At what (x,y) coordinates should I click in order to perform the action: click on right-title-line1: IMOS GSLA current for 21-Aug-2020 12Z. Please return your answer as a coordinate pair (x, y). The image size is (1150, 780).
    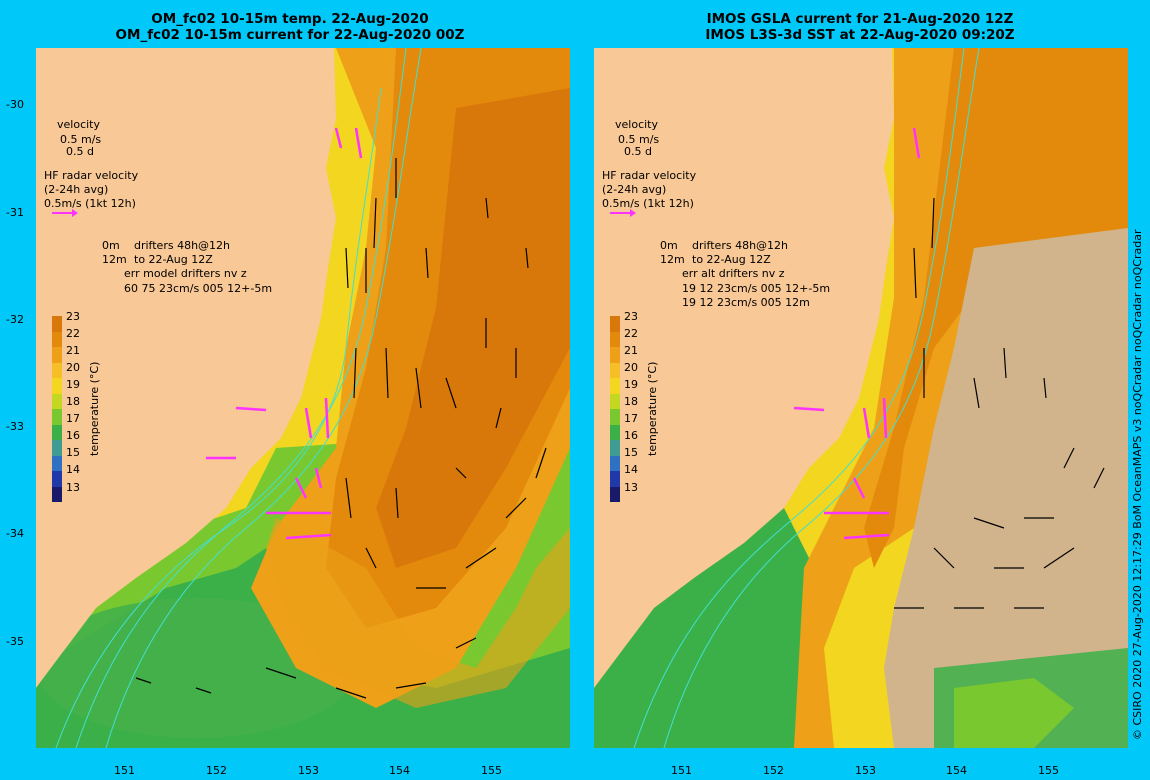
    Looking at the image, I should click on (860, 19).